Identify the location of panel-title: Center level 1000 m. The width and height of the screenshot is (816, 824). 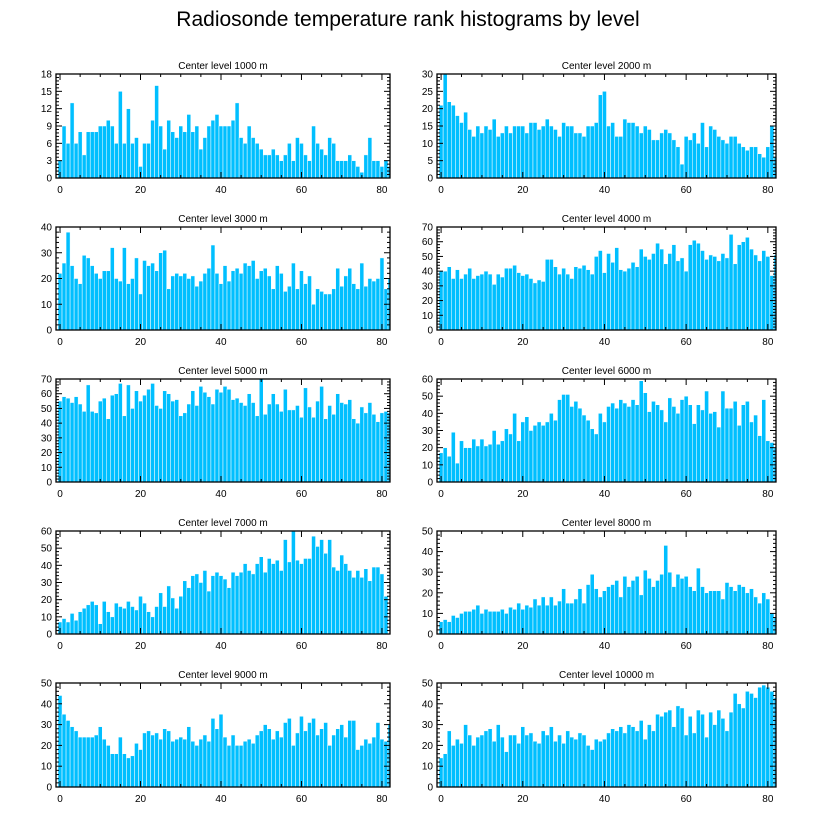
(223, 66).